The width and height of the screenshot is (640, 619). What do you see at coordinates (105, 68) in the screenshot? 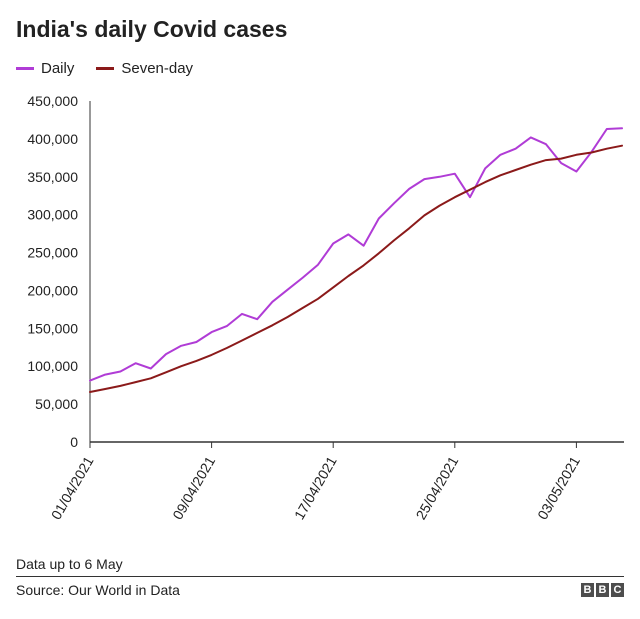
I see `legend-swatch-seven-day` at bounding box center [105, 68].